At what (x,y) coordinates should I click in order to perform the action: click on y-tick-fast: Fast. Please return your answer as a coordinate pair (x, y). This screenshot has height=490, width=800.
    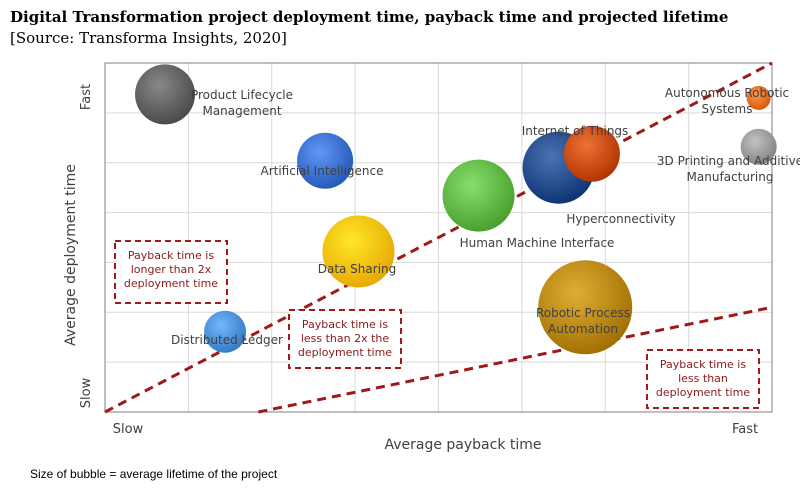
    Looking at the image, I should click on (86, 97).